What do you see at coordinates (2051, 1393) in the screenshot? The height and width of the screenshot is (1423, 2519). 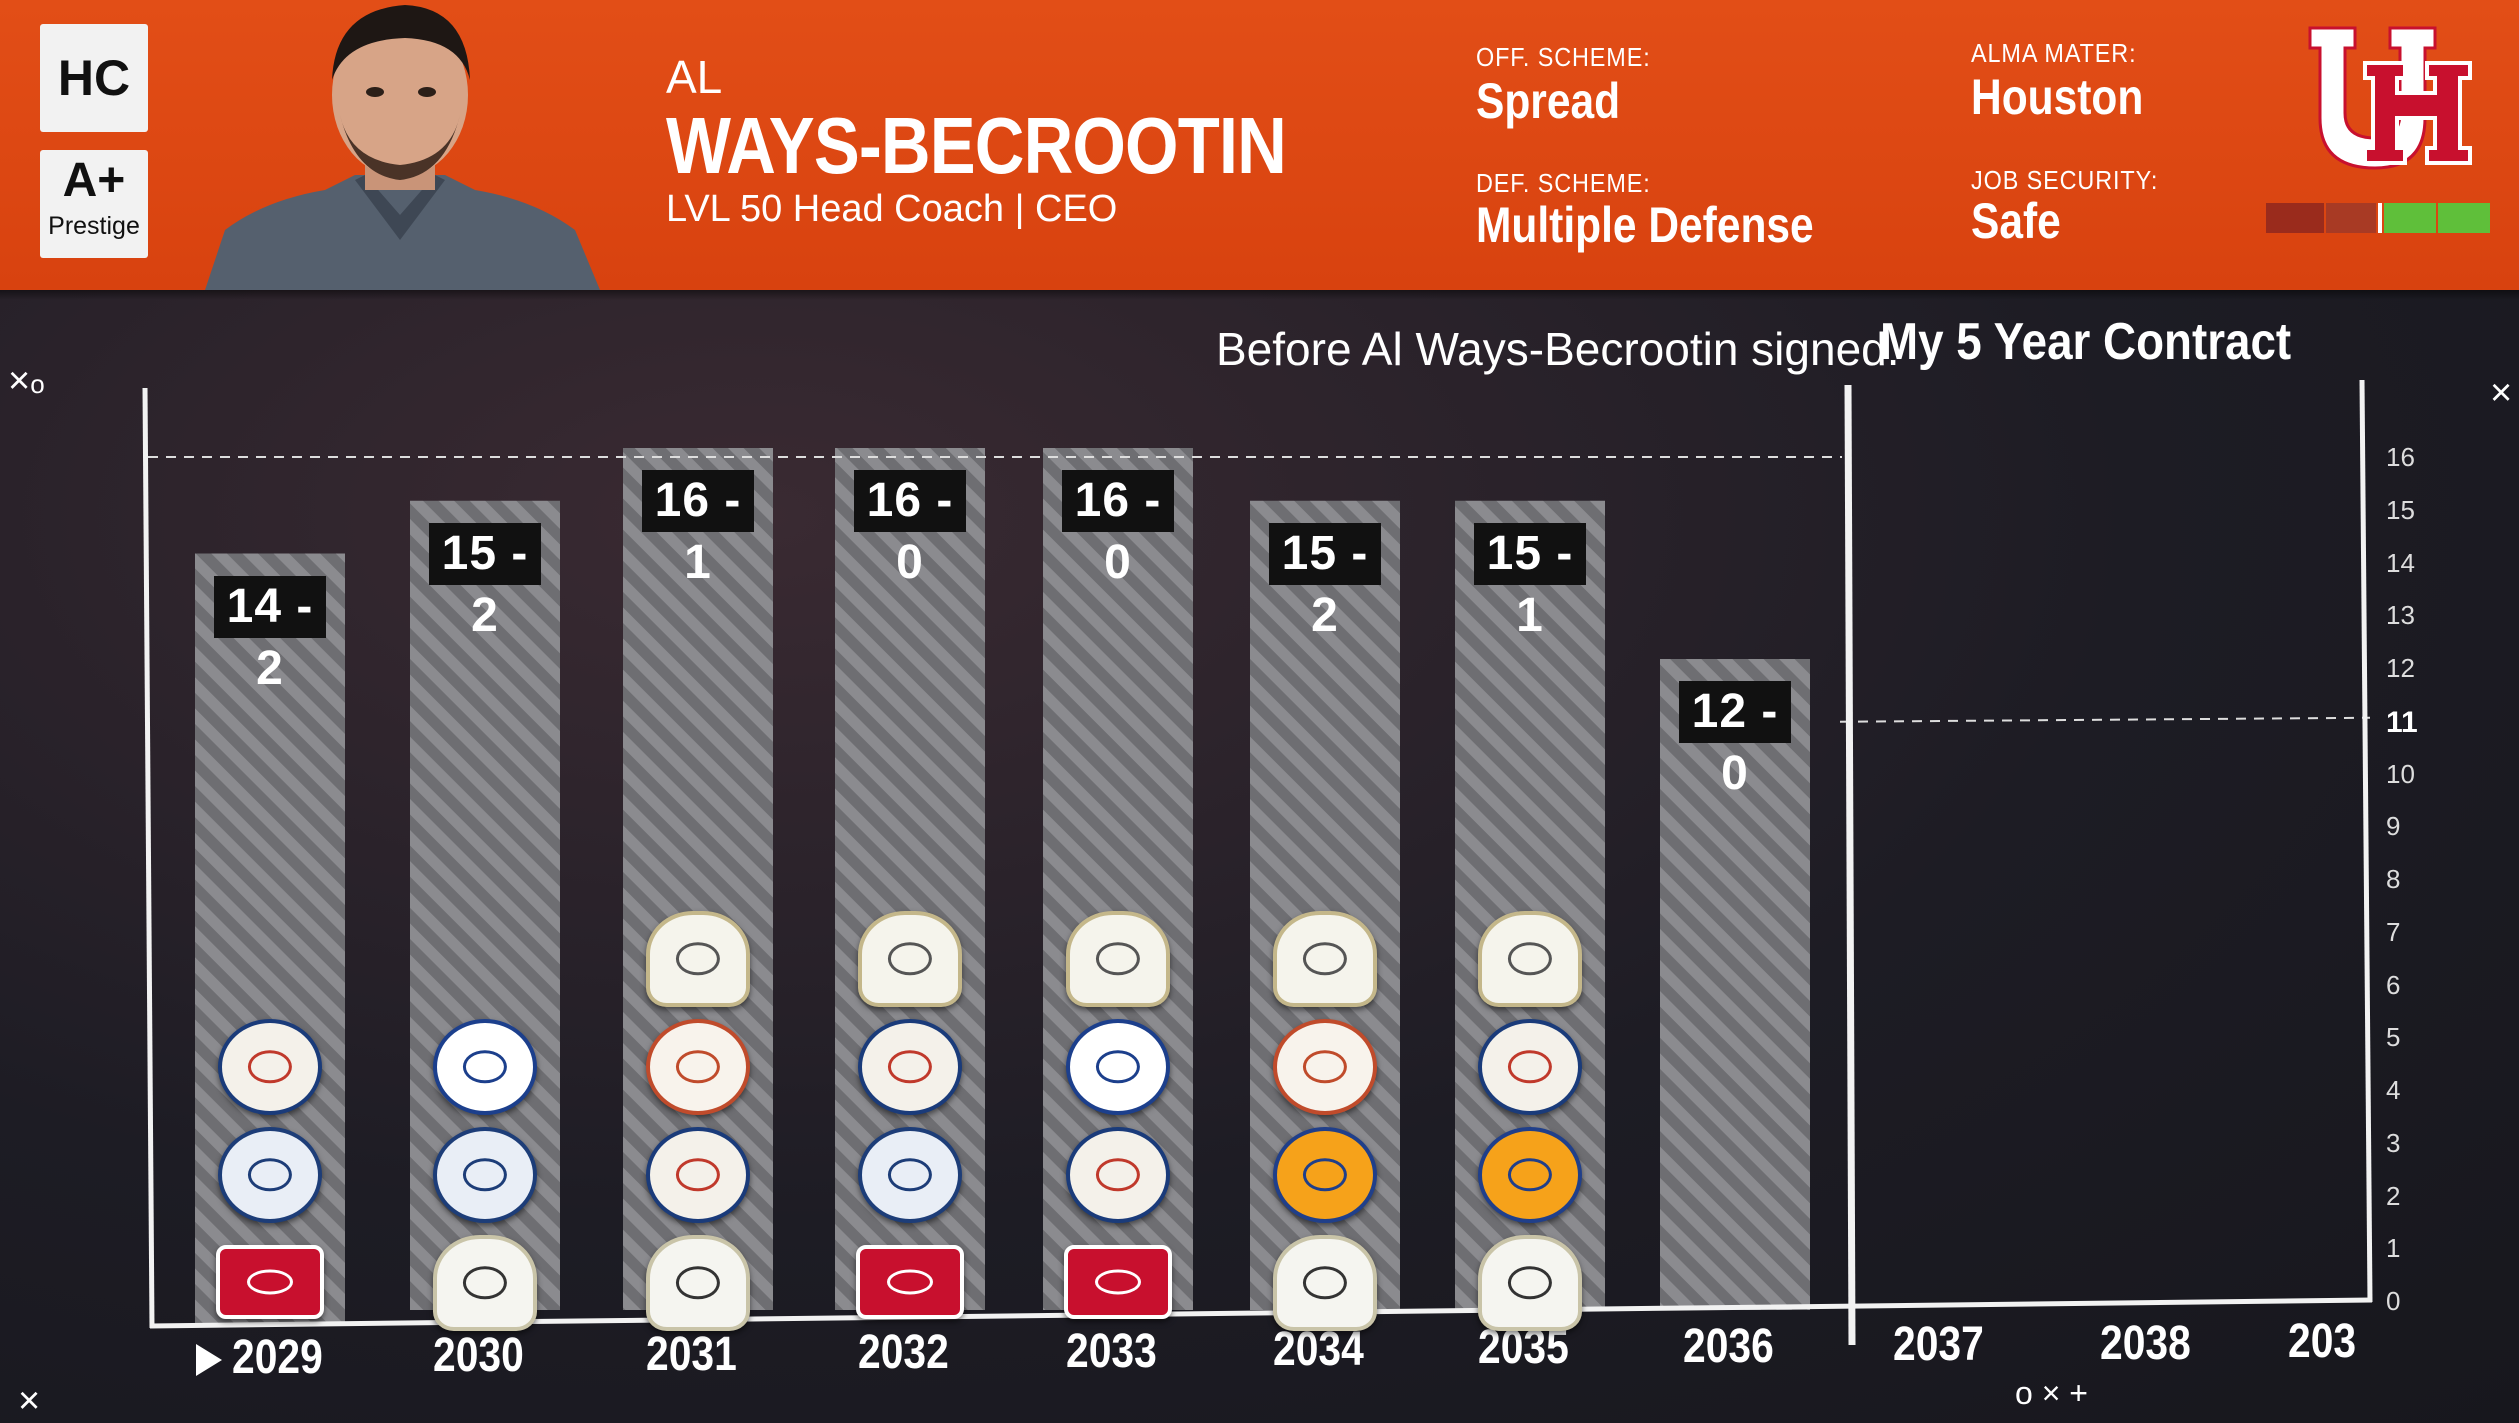 I see `play-marking: o × +` at bounding box center [2051, 1393].